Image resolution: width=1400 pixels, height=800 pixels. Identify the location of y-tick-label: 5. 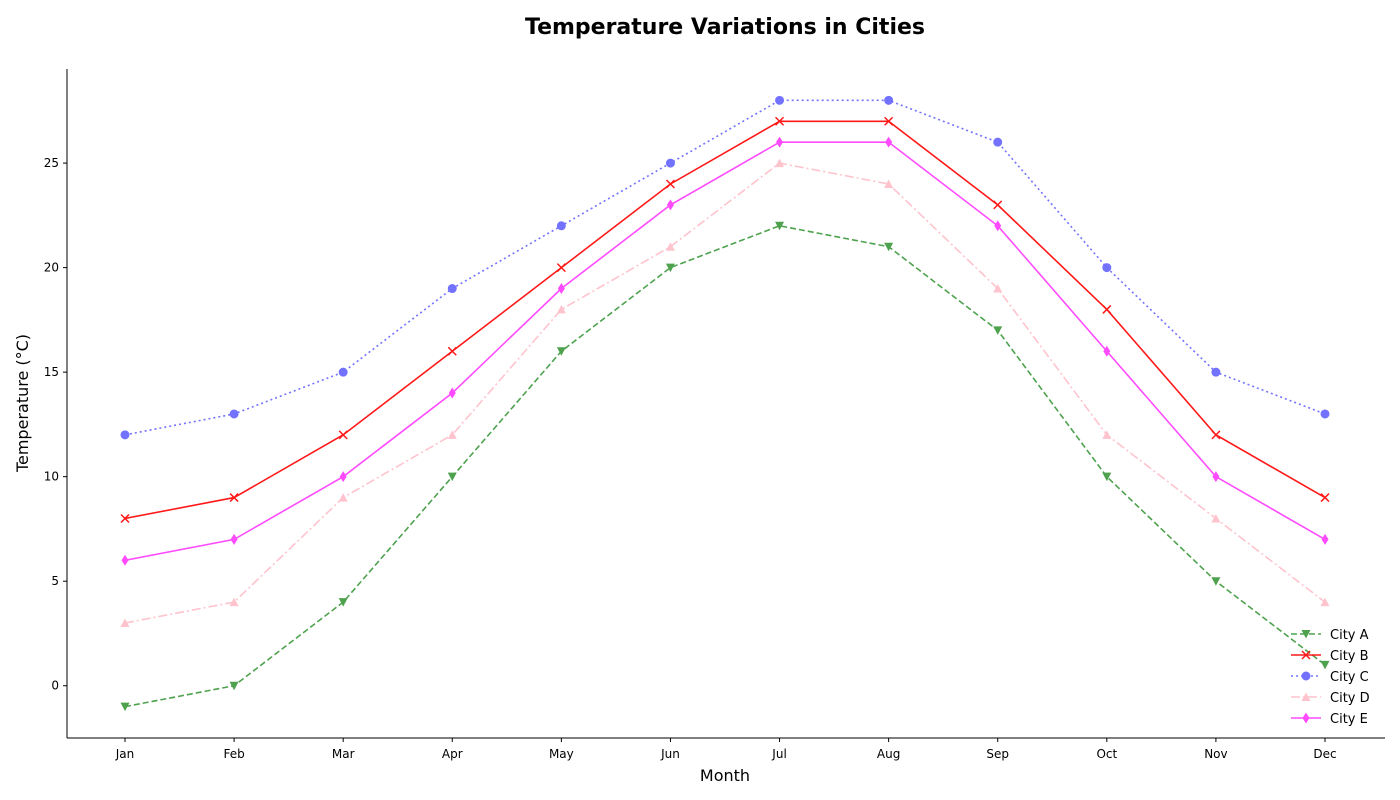
(55, 581).